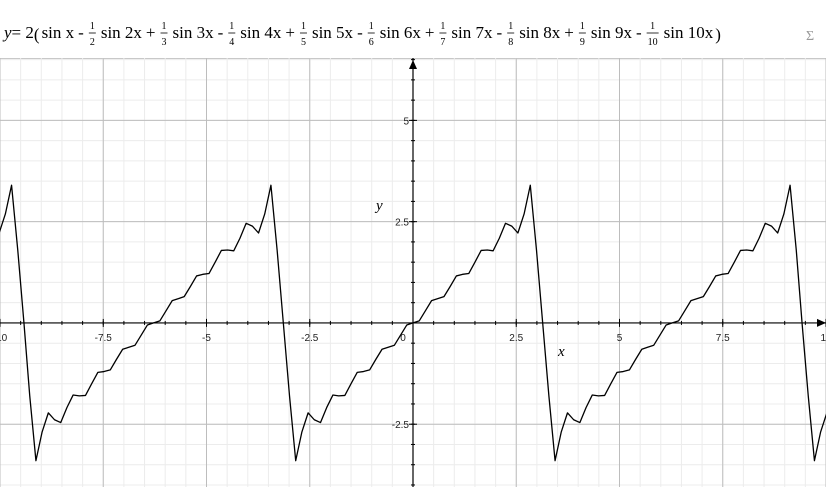 The height and width of the screenshot is (487, 826). Describe the element at coordinates (310, 338) in the screenshot. I see `x-tick-label: -2.5` at that location.